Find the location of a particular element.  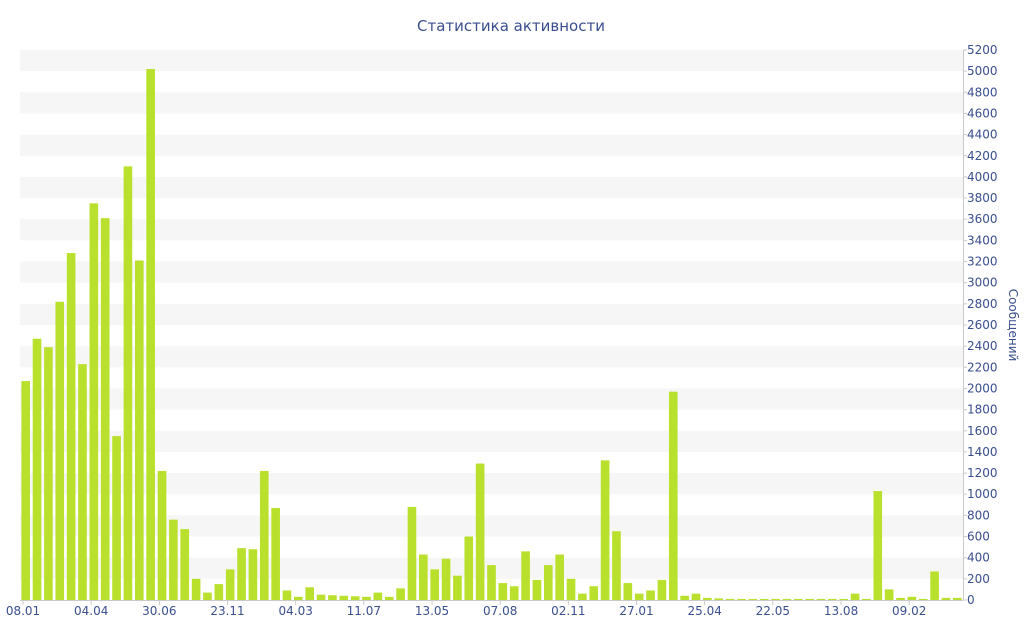

x-tick-label: 30.06 is located at coordinates (159, 611).